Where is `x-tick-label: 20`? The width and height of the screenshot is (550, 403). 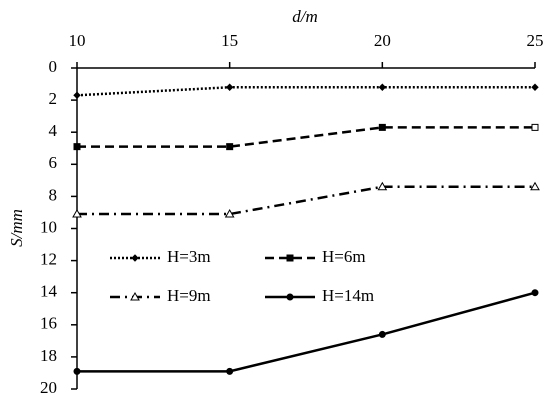
x-tick-label: 20 is located at coordinates (382, 40).